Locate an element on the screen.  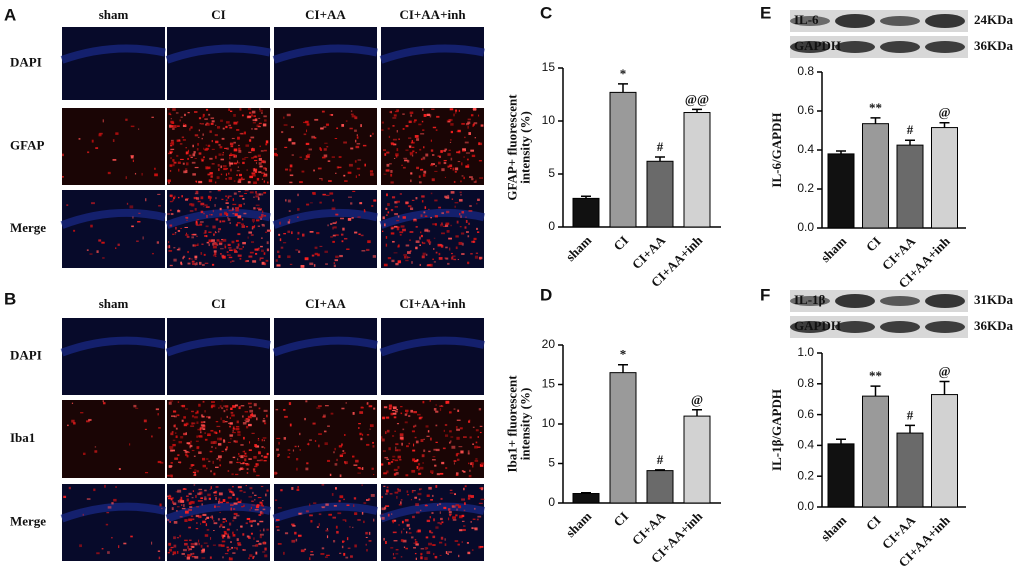
row-label: DAPI is located at coordinates (26, 61).